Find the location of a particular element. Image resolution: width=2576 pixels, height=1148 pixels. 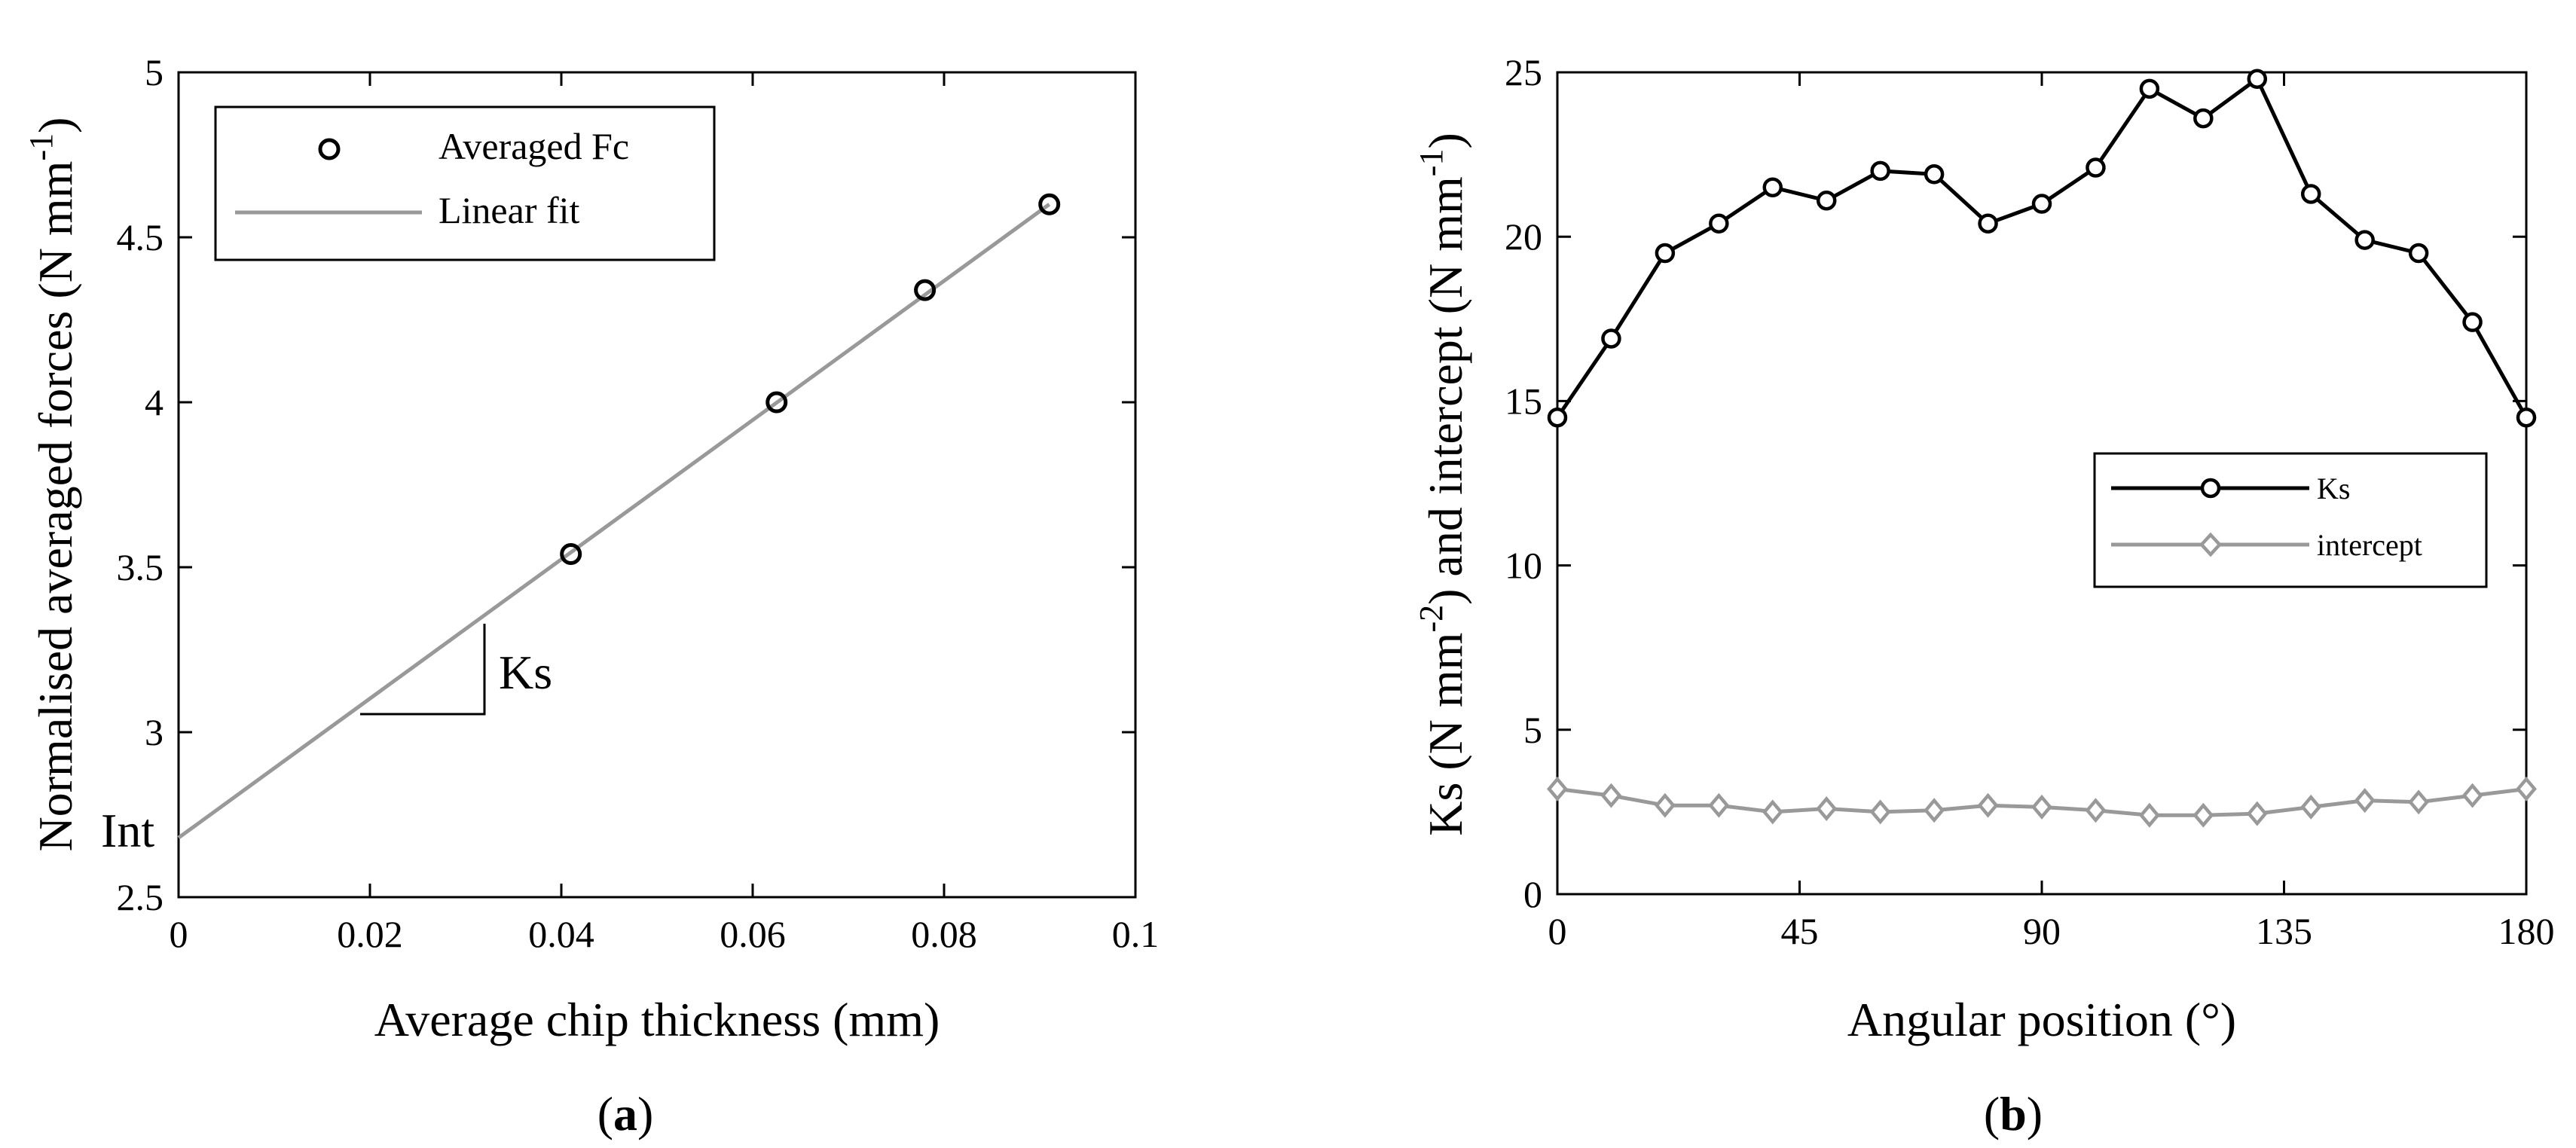

b-y-axis-label-part-3: ) is located at coordinates (1445, 140).